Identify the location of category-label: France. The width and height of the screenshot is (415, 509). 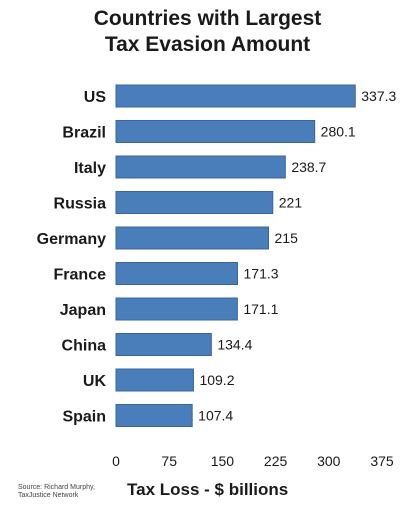
(80, 275).